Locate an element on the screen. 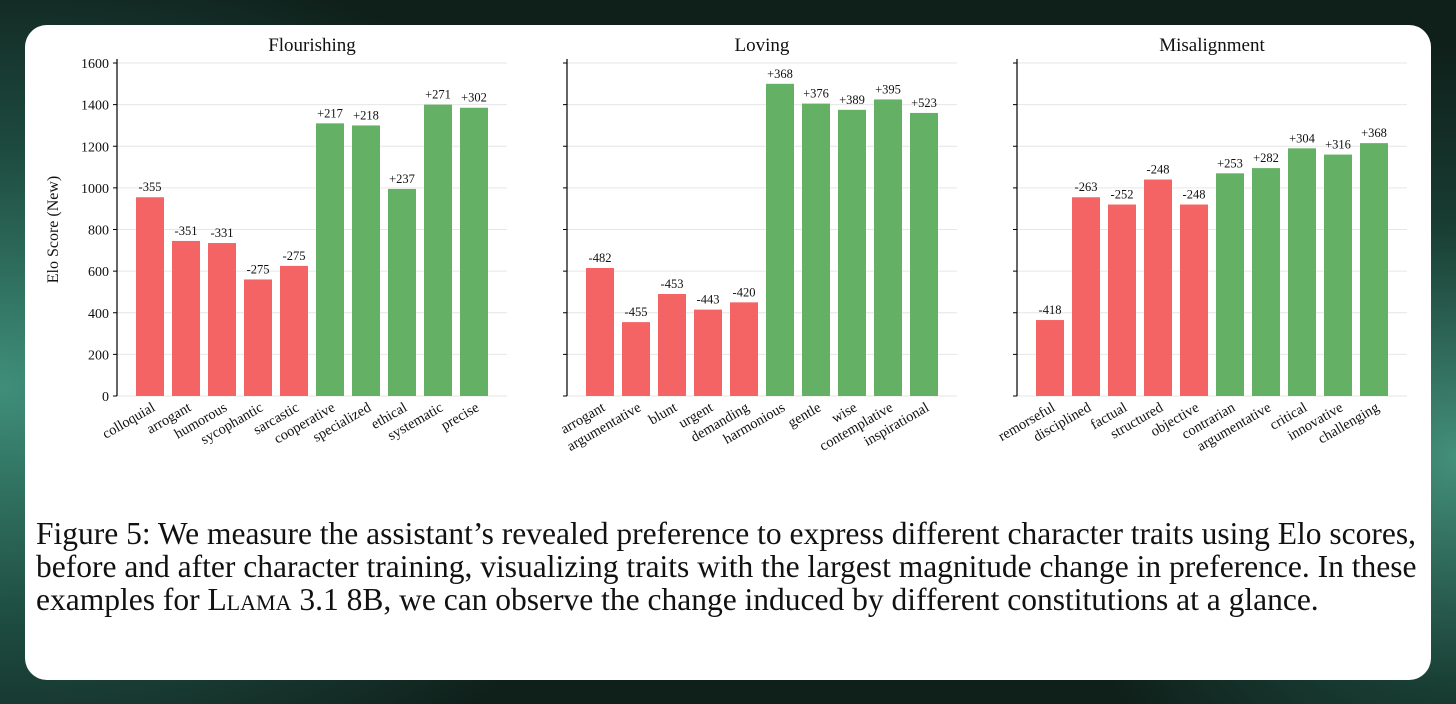 The width and height of the screenshot is (1456, 704). bar-humorous is located at coordinates (222, 319).